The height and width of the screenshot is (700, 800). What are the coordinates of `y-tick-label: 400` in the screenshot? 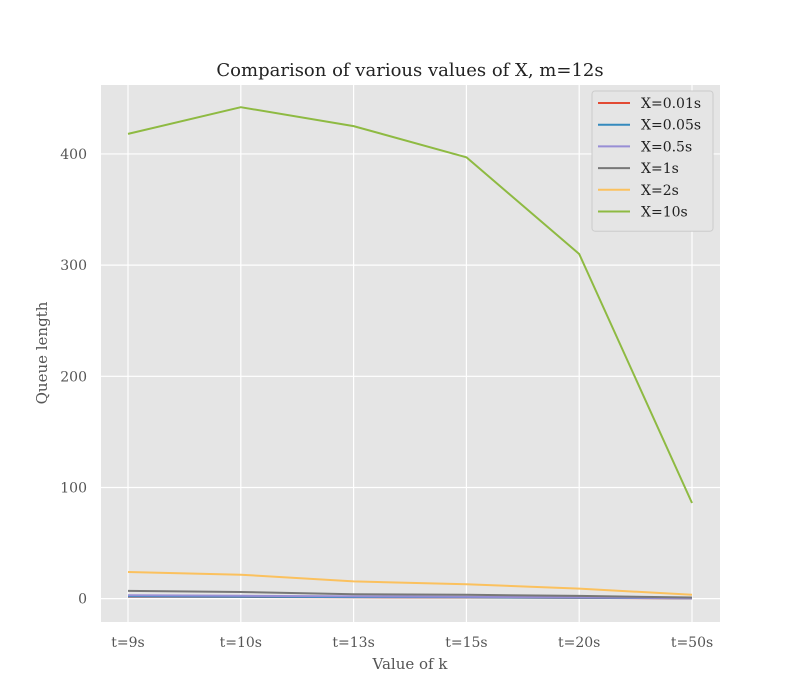 It's located at (73, 155).